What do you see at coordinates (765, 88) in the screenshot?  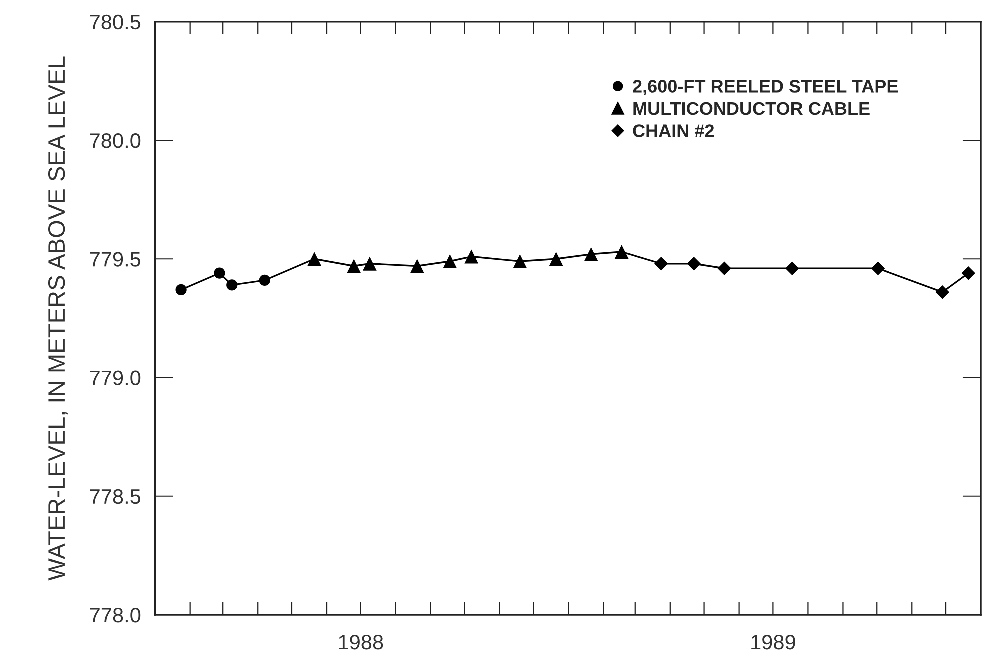 I see `legend-label: 2,600-FT REELED STEEL TAPE` at bounding box center [765, 88].